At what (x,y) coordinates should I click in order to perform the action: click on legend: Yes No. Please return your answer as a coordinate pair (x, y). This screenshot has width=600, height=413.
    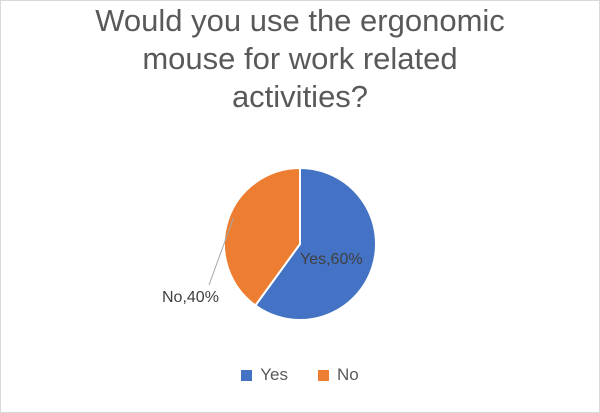
    Looking at the image, I should click on (300, 375).